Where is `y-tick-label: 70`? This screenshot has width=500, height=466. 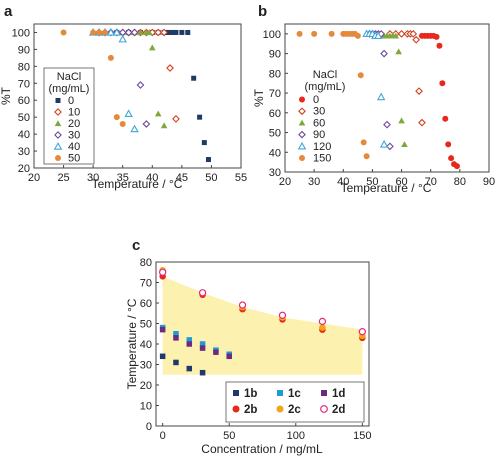
y-tick-label: 70 is located at coordinates (275, 94).